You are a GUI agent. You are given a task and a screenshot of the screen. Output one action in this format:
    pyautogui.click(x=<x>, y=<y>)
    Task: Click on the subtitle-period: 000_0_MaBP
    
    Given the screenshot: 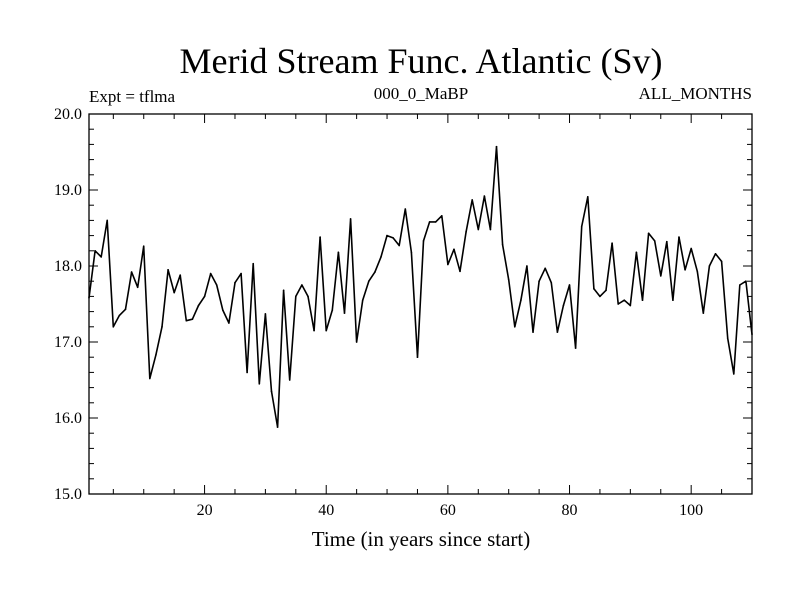 What is the action you would take?
    pyautogui.click(x=421, y=93)
    